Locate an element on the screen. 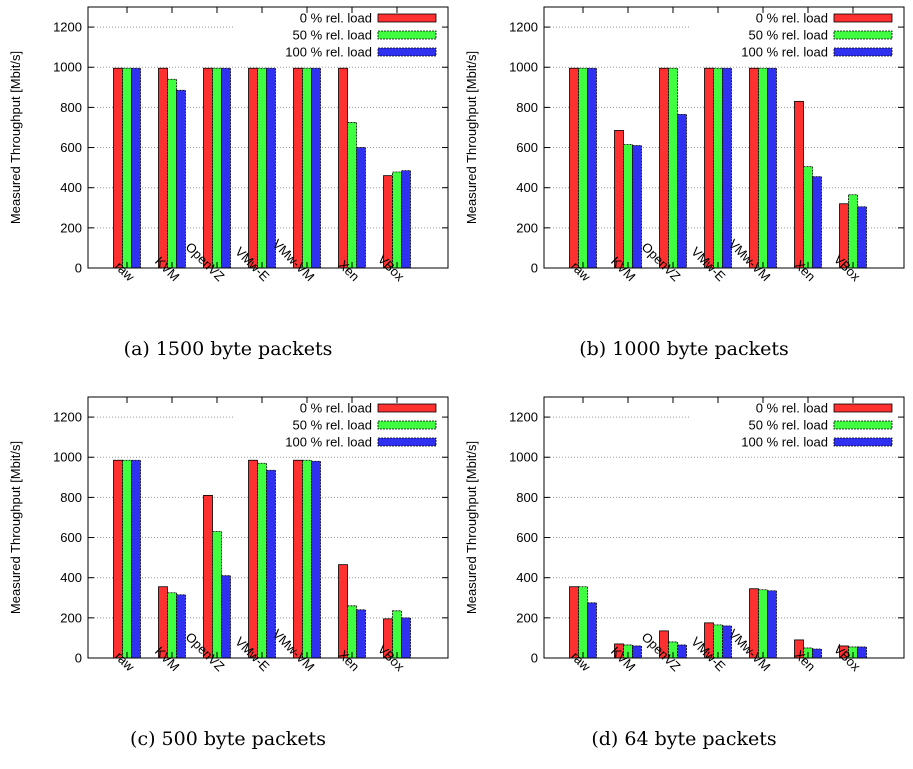 This screenshot has height=769, width=913. bar-group-vmw-e is located at coordinates (262, 168).